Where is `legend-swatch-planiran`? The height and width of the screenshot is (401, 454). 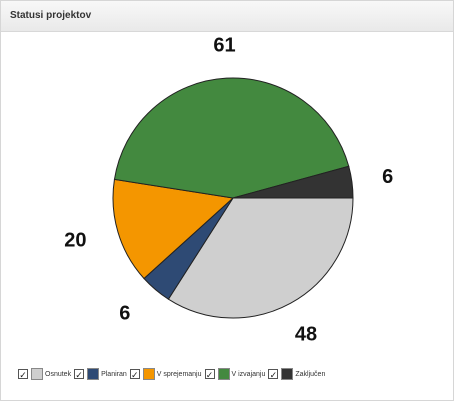
legend-swatch-planiran is located at coordinates (93, 374).